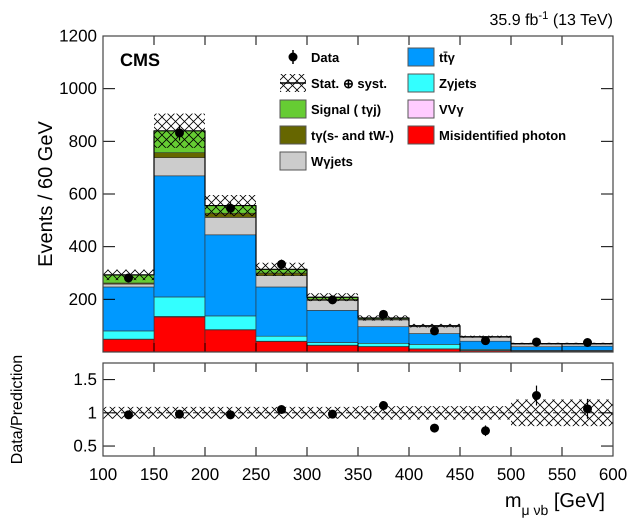 The image size is (641, 527). What do you see at coordinates (358, 474) in the screenshot?
I see `x-tick-label: 350` at bounding box center [358, 474].